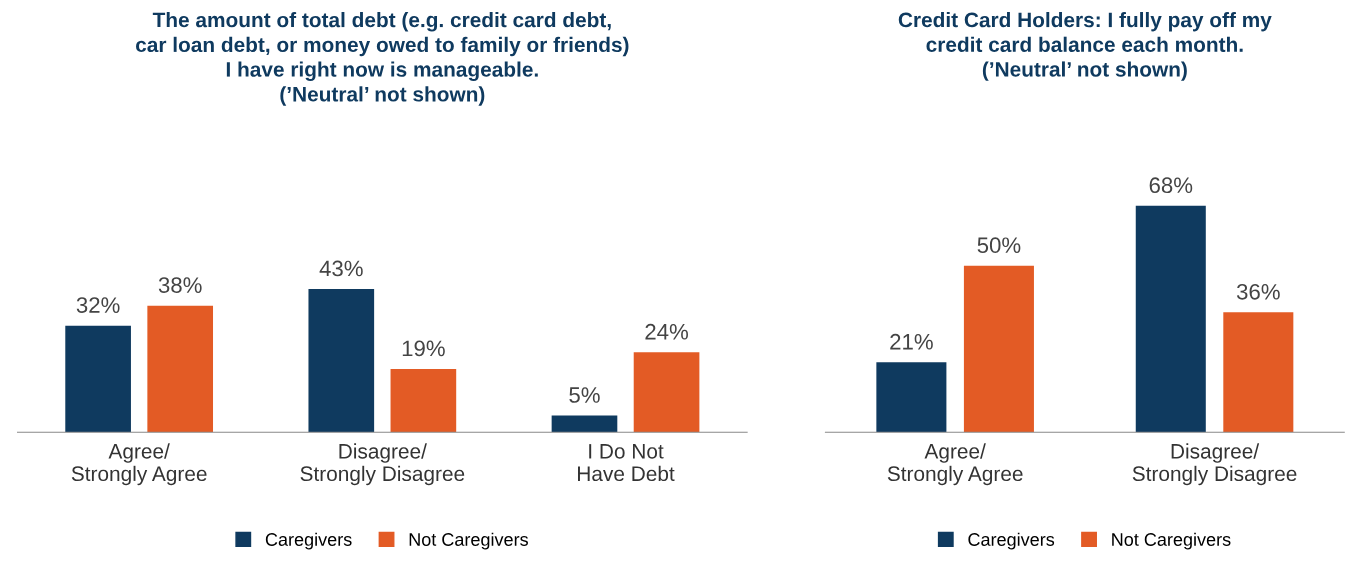  I want to click on data-label: 21%, so click(911, 341).